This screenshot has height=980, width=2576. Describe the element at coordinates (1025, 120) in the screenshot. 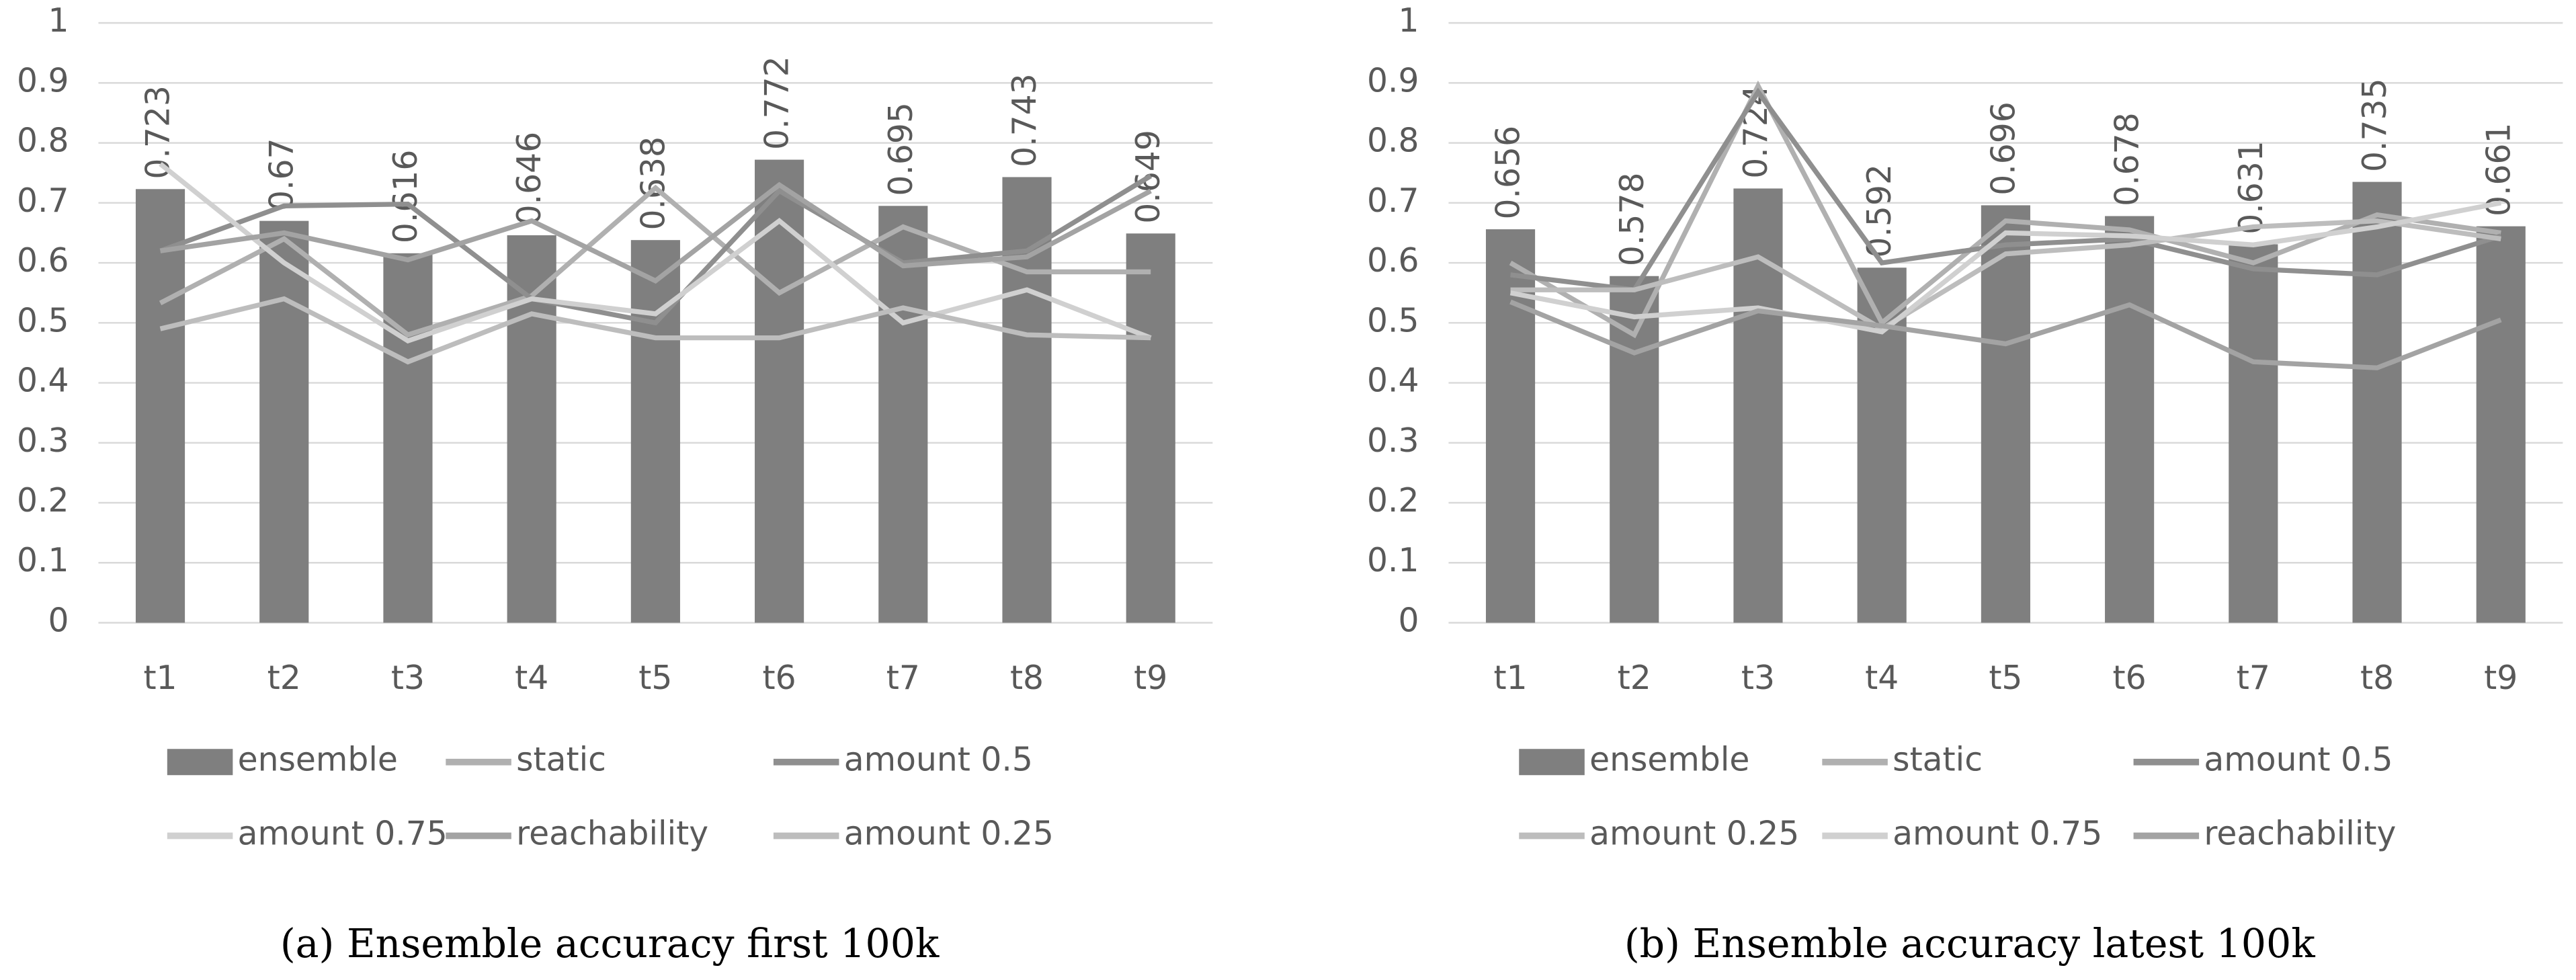

I see `value-label: 0.743` at that location.